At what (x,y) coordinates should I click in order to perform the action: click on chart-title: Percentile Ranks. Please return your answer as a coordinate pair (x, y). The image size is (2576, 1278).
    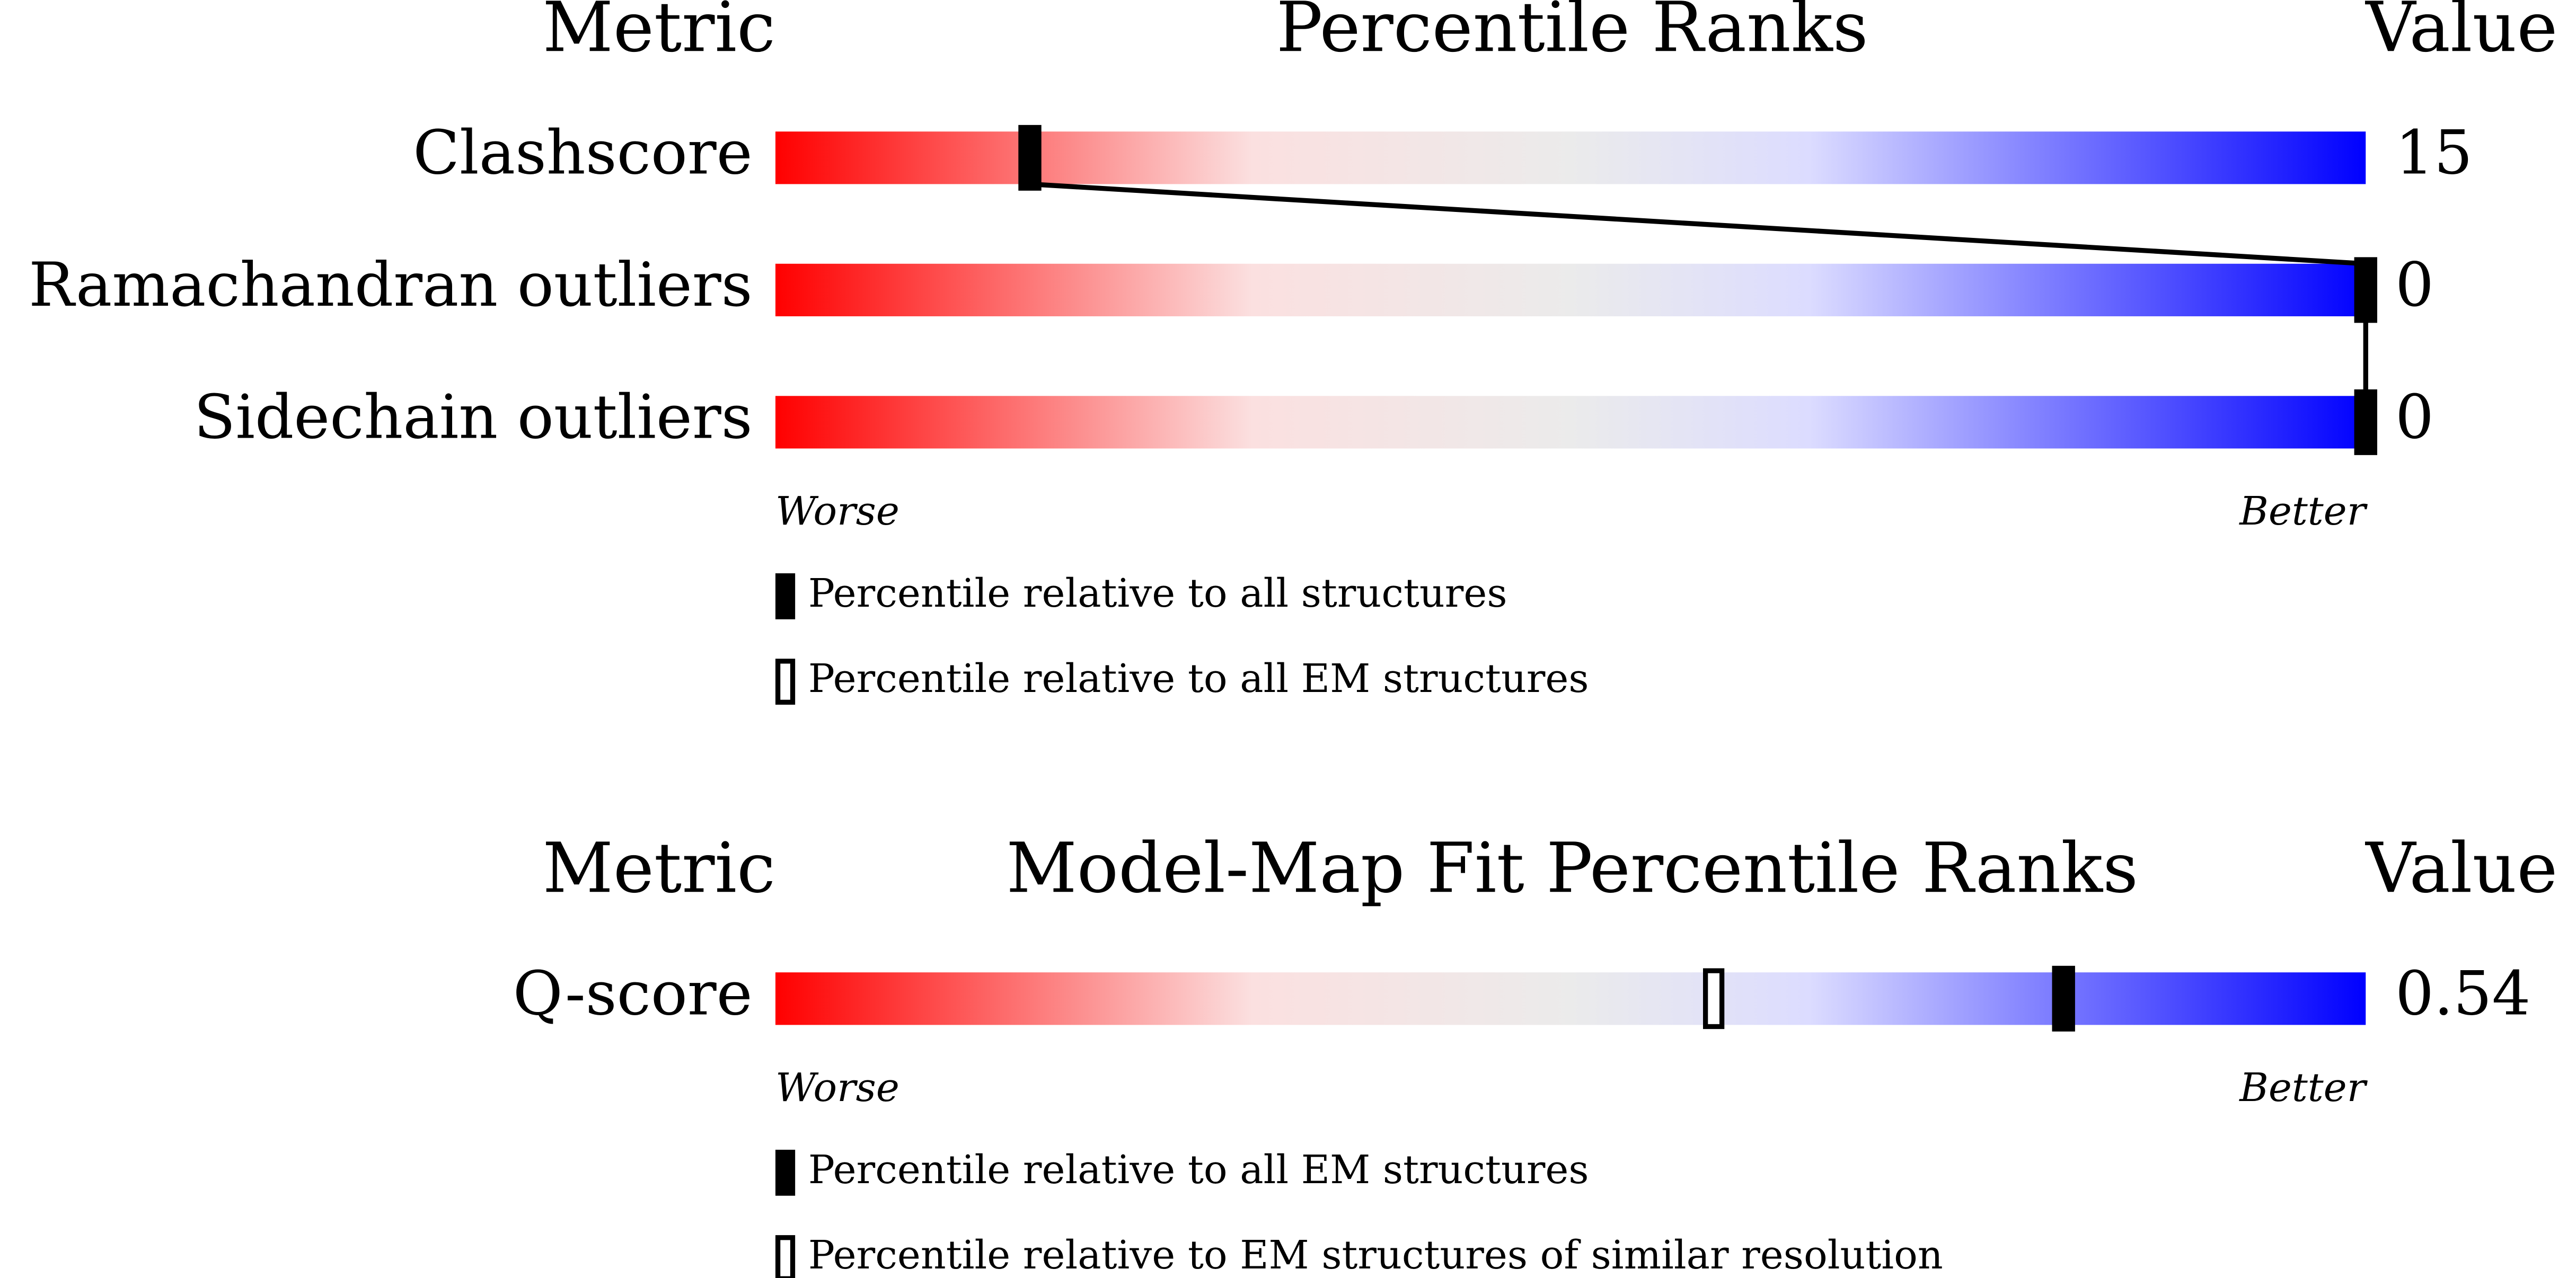
    Looking at the image, I should click on (1572, 33).